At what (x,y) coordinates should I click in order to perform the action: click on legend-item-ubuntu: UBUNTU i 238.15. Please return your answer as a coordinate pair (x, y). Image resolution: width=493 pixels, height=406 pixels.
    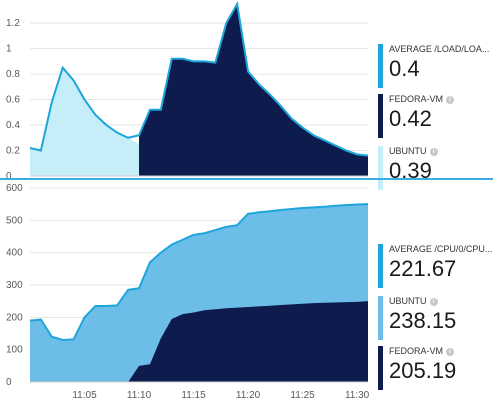
    Looking at the image, I should click on (435, 318).